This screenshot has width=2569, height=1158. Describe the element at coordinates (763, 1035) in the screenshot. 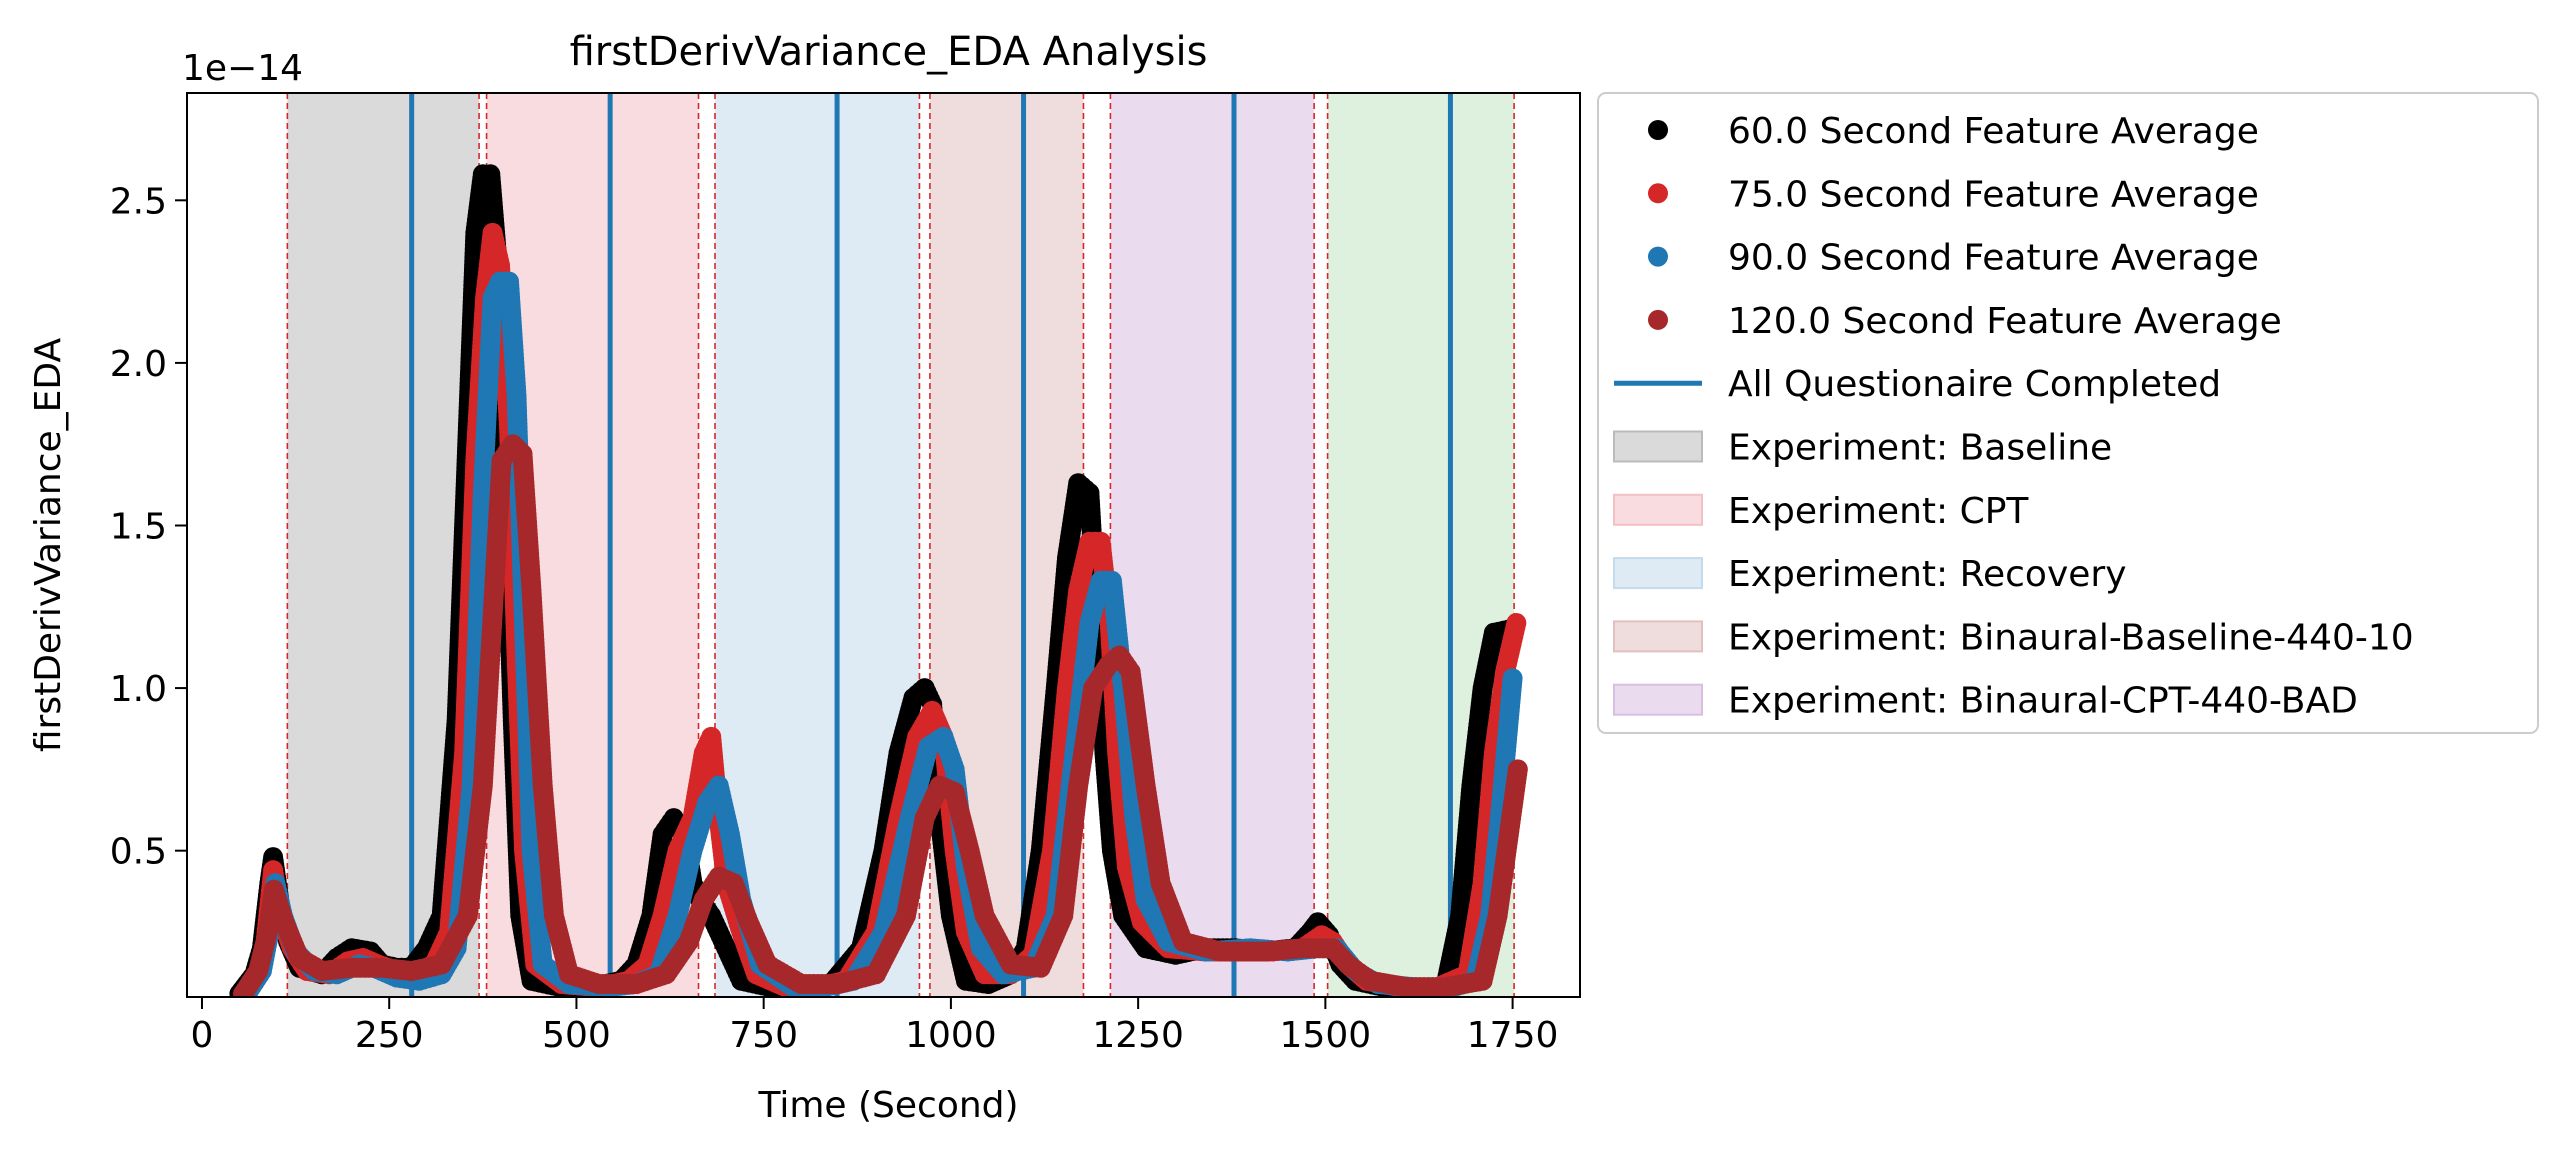

I see `x-tick-label: 750` at that location.